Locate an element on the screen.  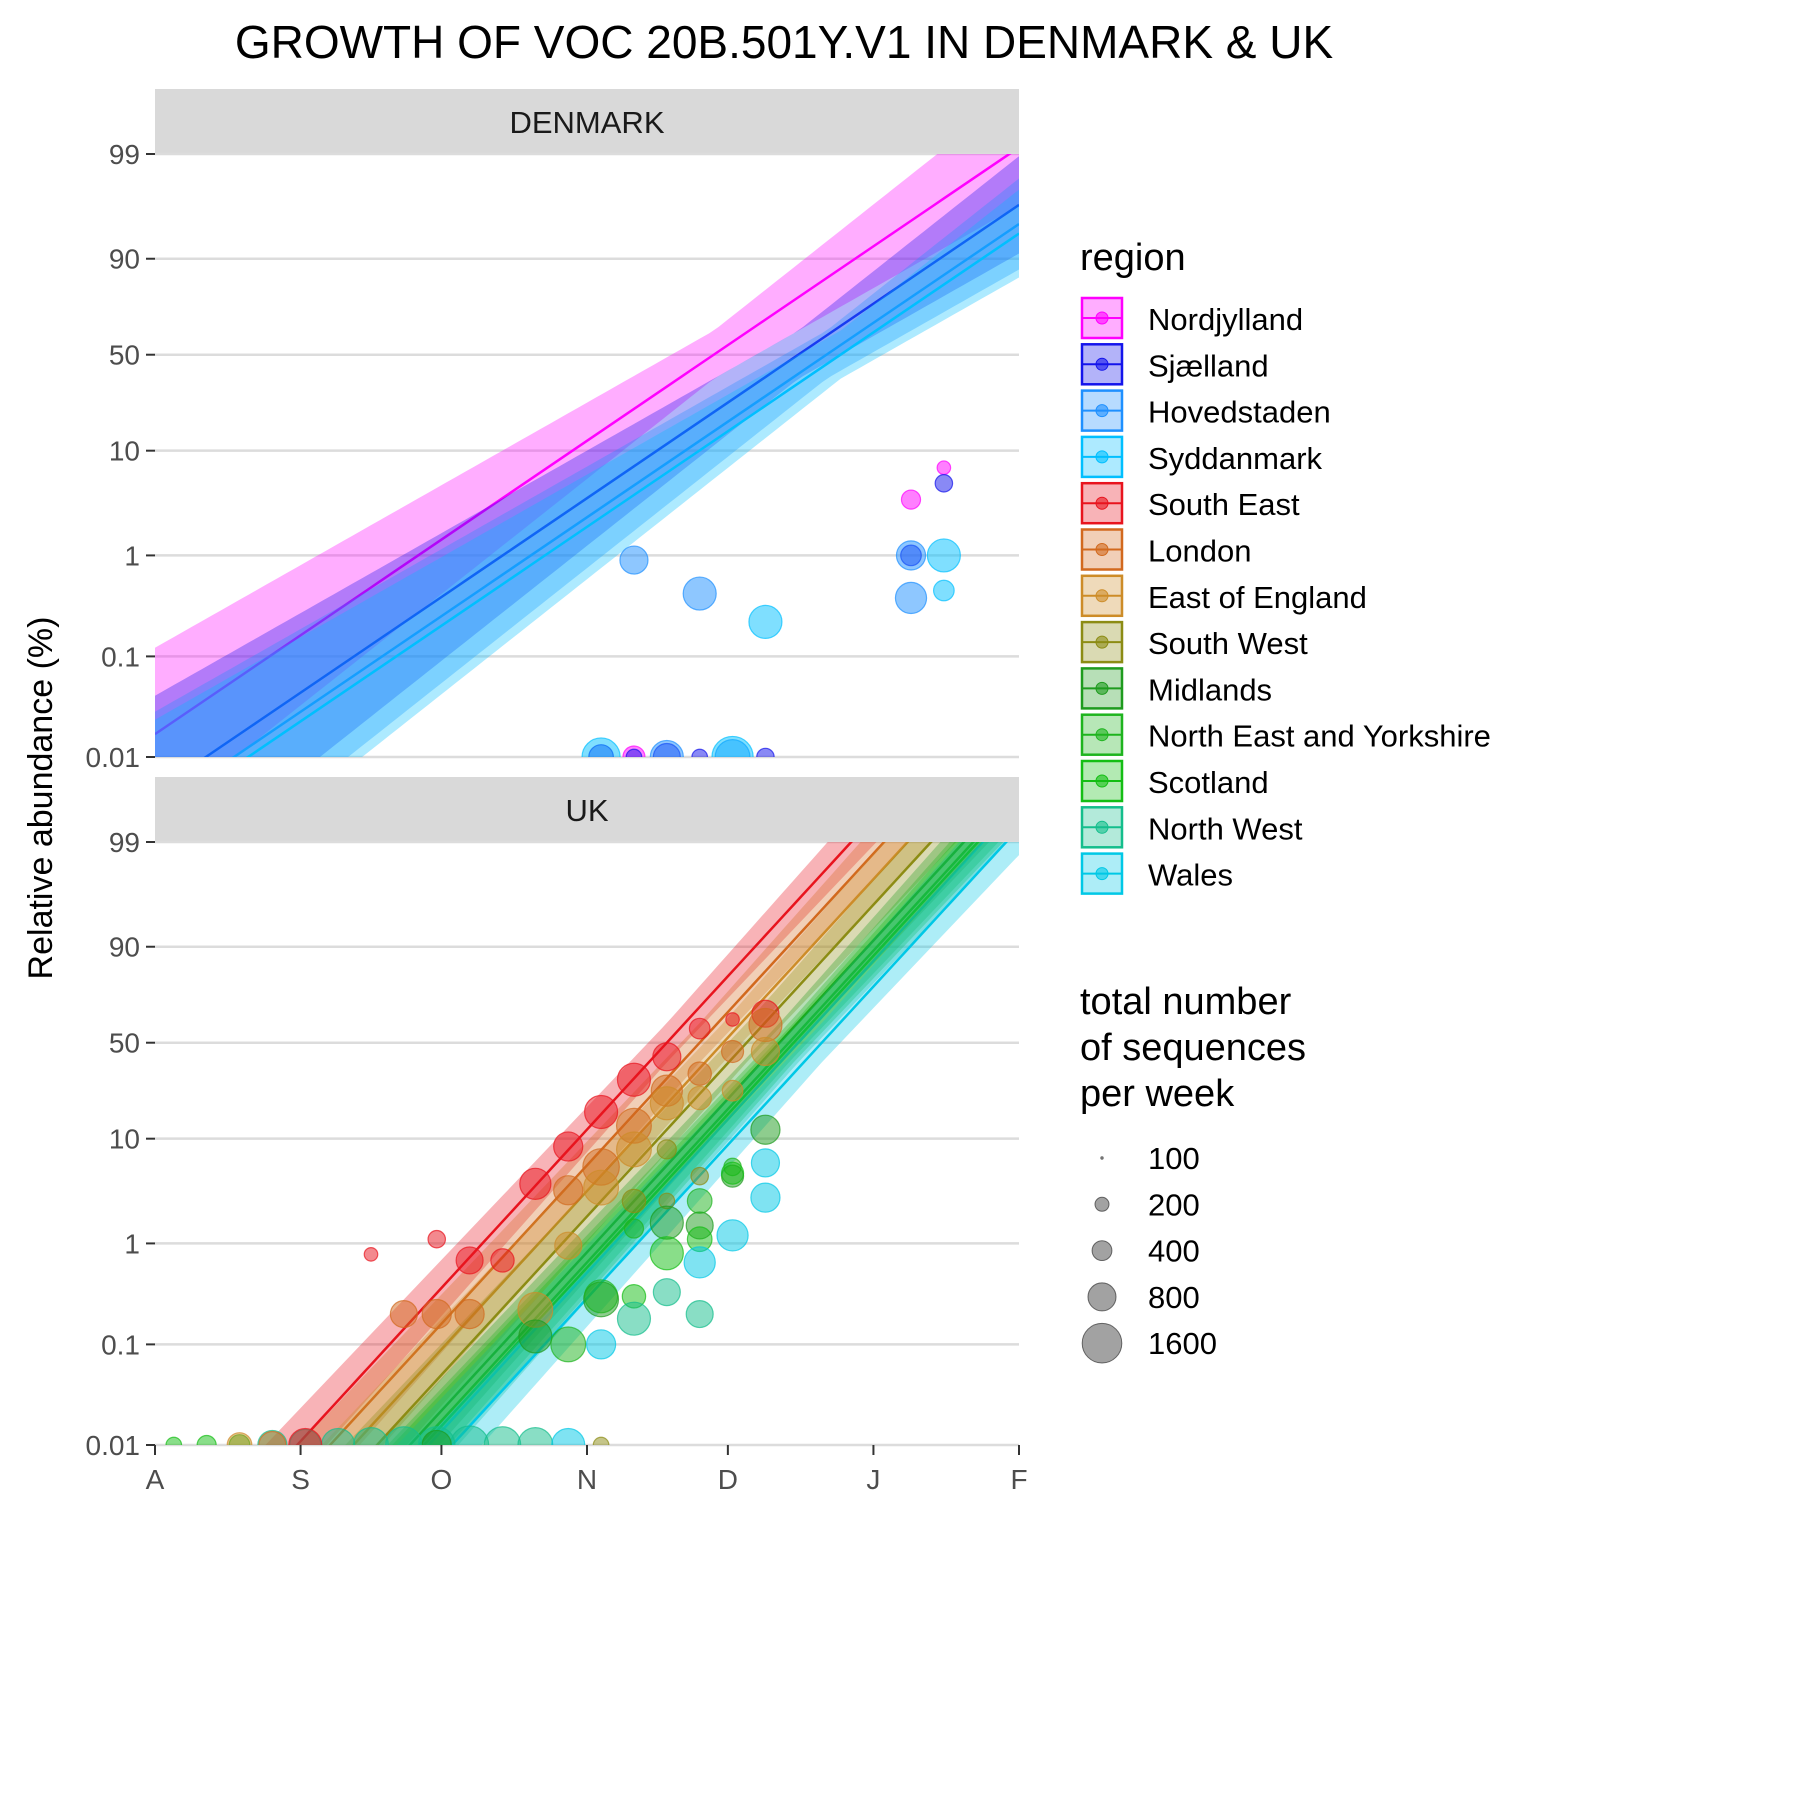
ci-band-north-west is located at coordinates (702, 1143).